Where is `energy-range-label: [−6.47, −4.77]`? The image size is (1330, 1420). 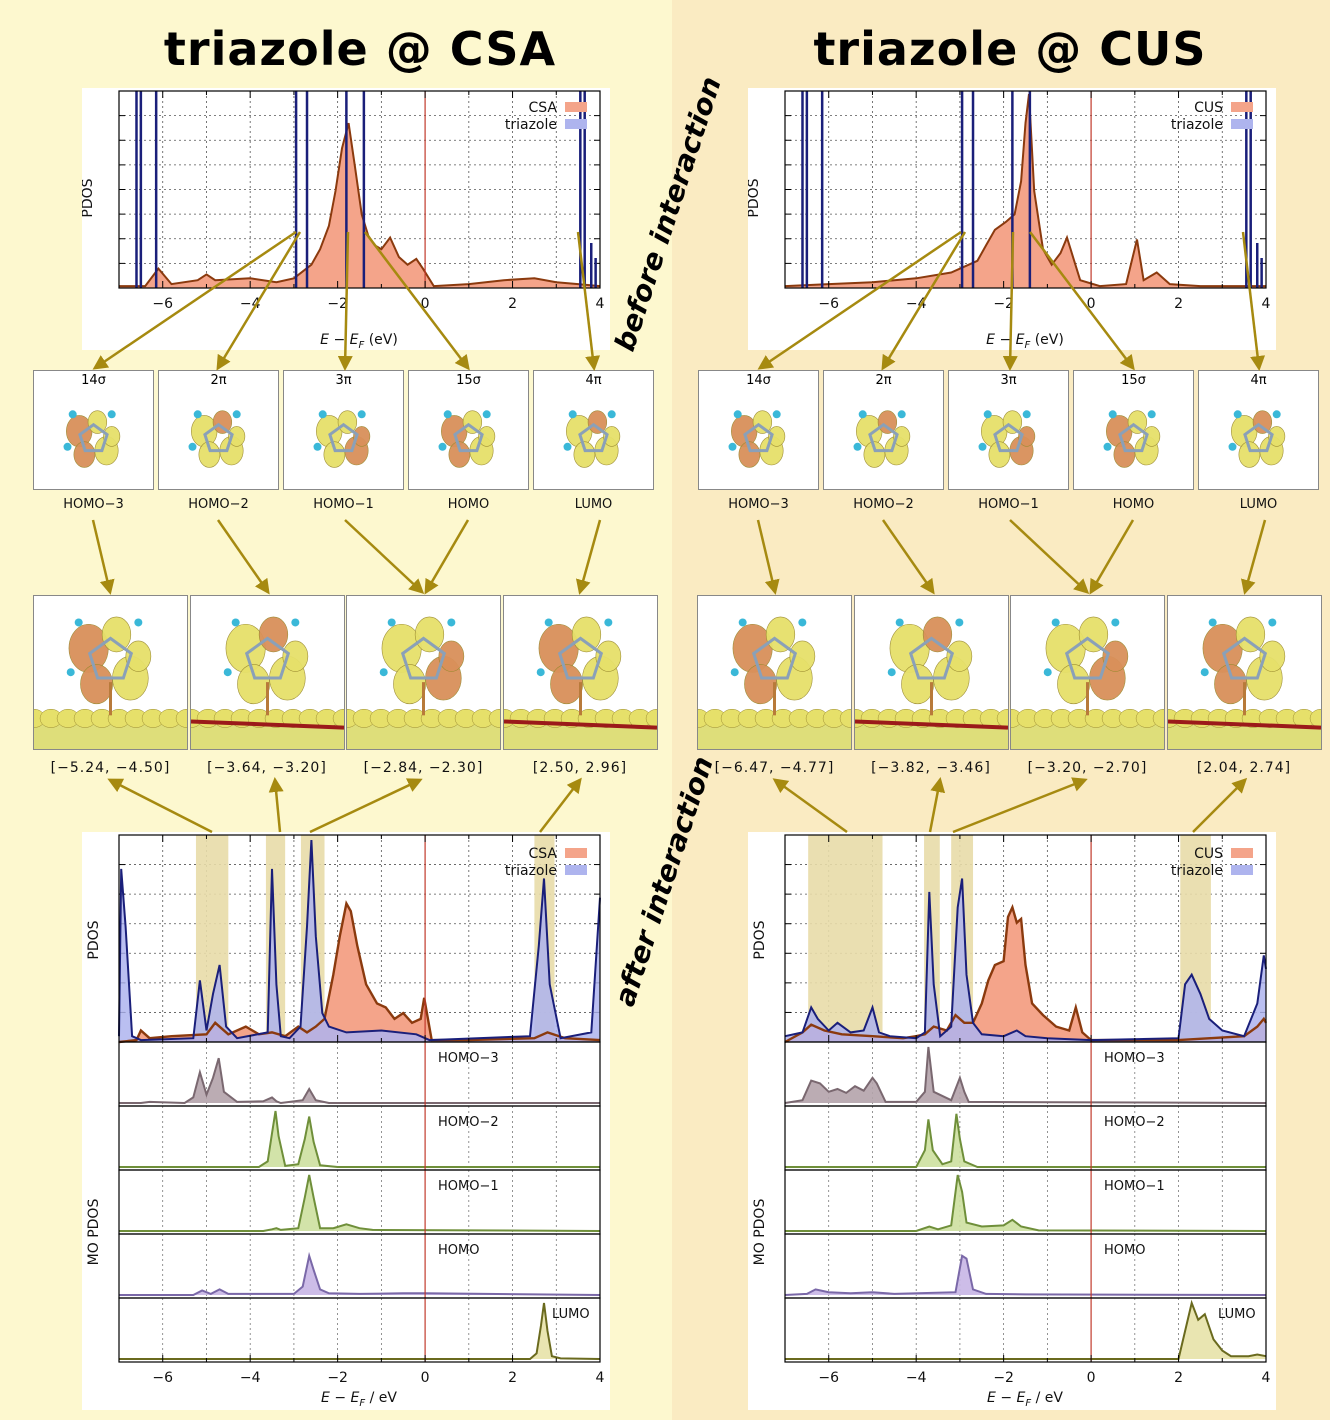
energy-range-label: [−6.47, −4.77] is located at coordinates (774, 768).